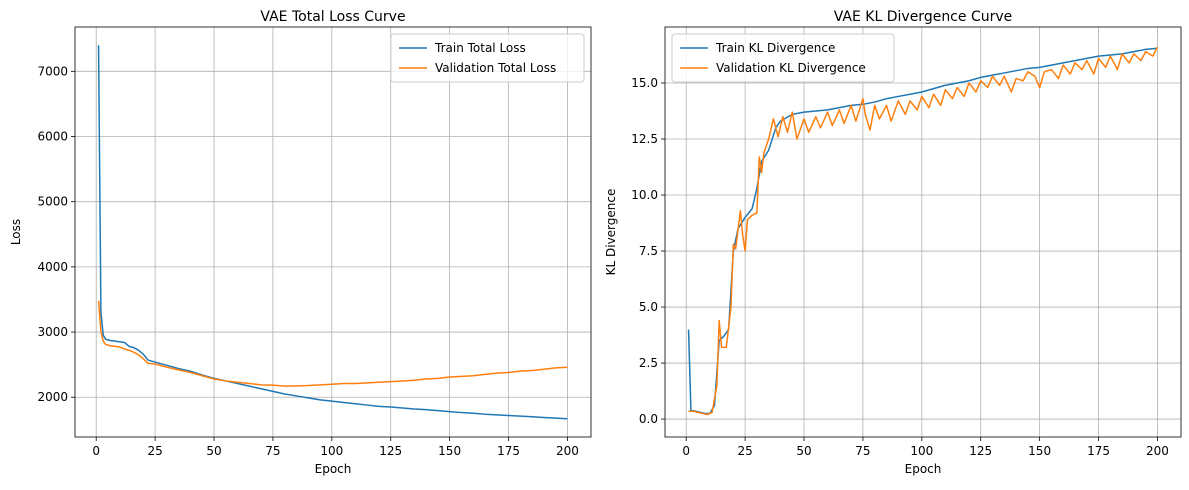 This screenshot has height=490, width=1189. Describe the element at coordinates (16, 232) in the screenshot. I see `y-axis-label: Loss` at that location.